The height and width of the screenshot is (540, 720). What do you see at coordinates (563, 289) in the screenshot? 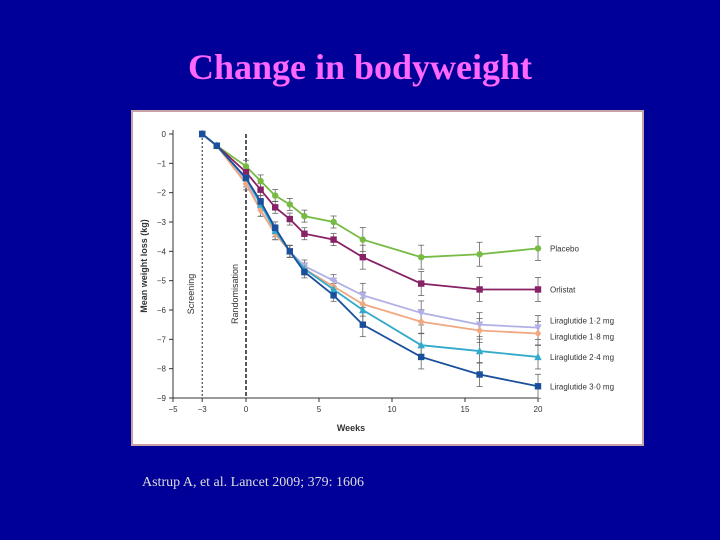
I see `legend-label: Orlistat` at bounding box center [563, 289].